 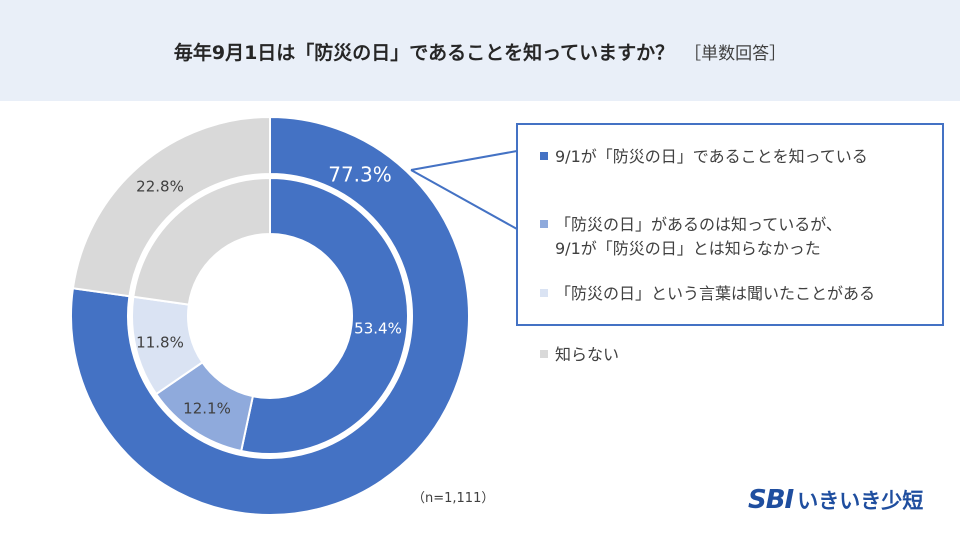 I want to click on legend-label: 9/1が「防災の日」とは知らなかった, so click(x=688, y=248).